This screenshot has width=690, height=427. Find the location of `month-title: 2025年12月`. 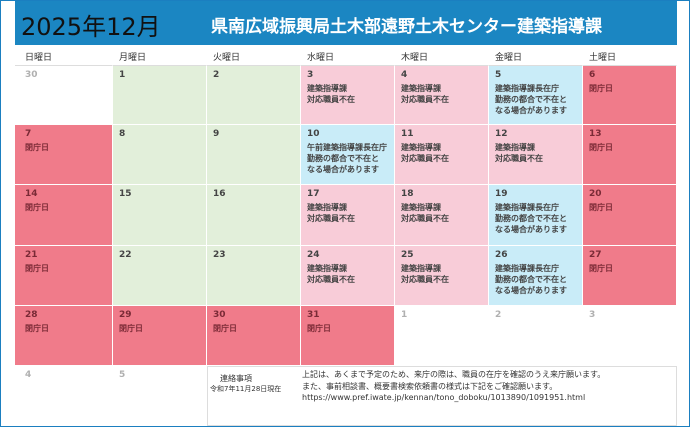

month-title: 2025年12月 is located at coordinates (91, 27).